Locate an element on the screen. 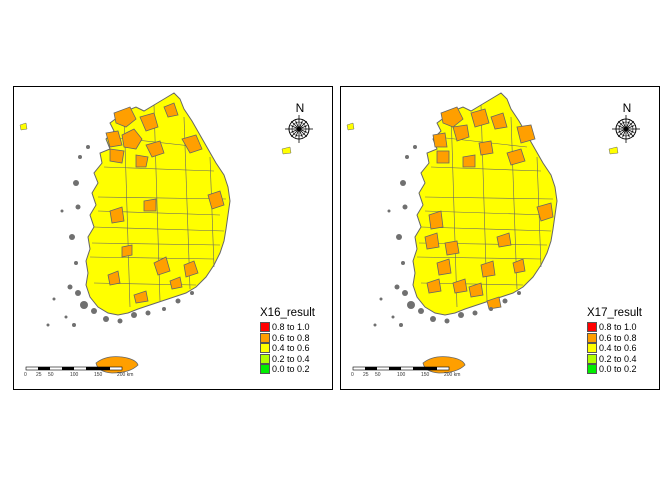  scale-bar is located at coordinates (74, 368).